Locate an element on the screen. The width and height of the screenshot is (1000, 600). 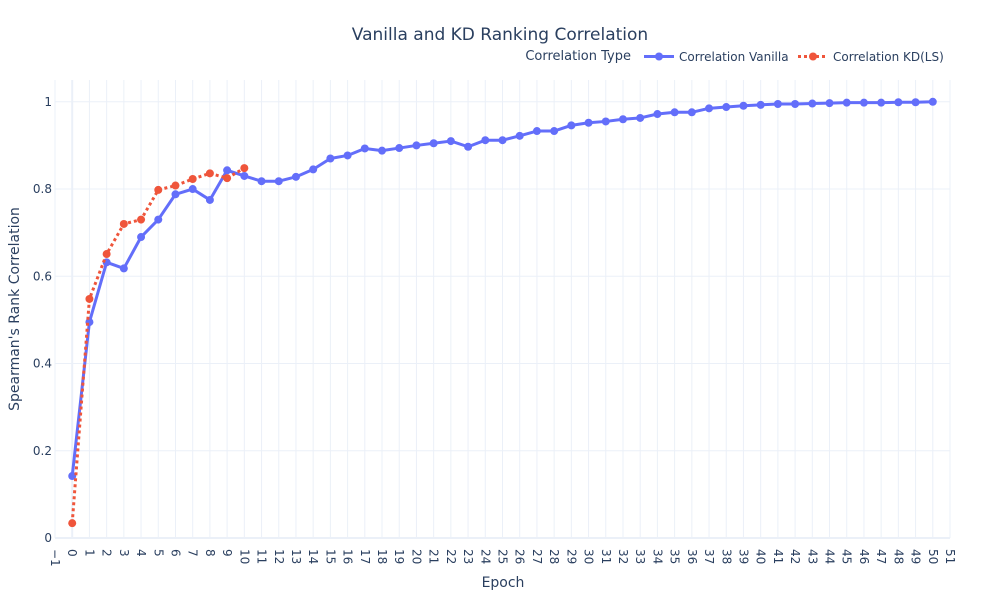
x-tick-label: 20 is located at coordinates (416, 556).